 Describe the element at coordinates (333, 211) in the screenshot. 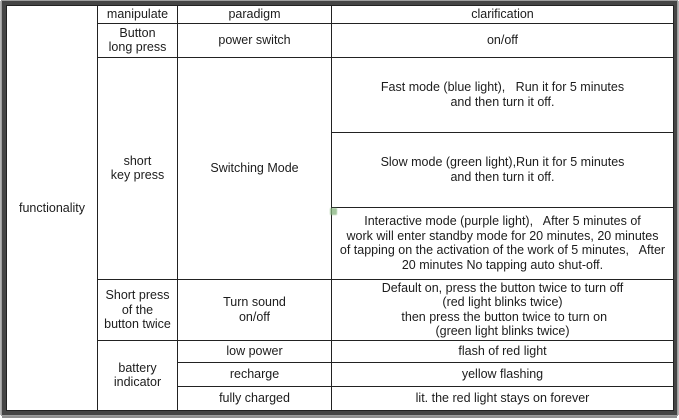

I see `green-artifact-dot` at that location.